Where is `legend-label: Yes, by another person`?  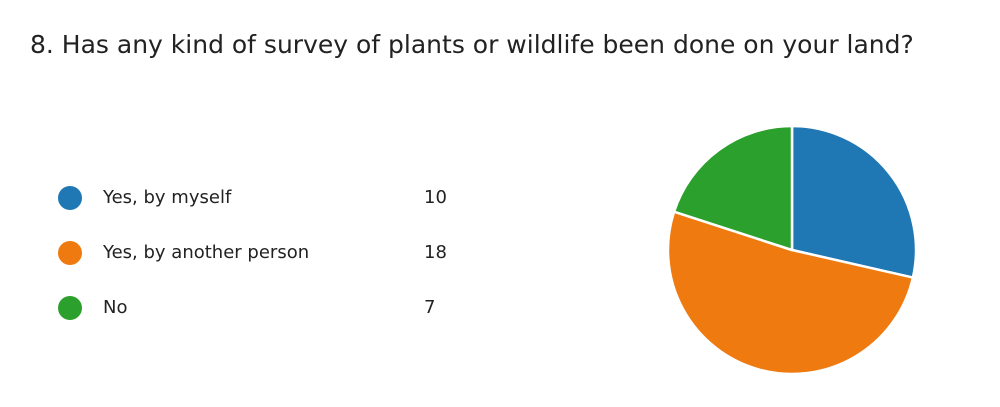 legend-label: Yes, by another person is located at coordinates (206, 252).